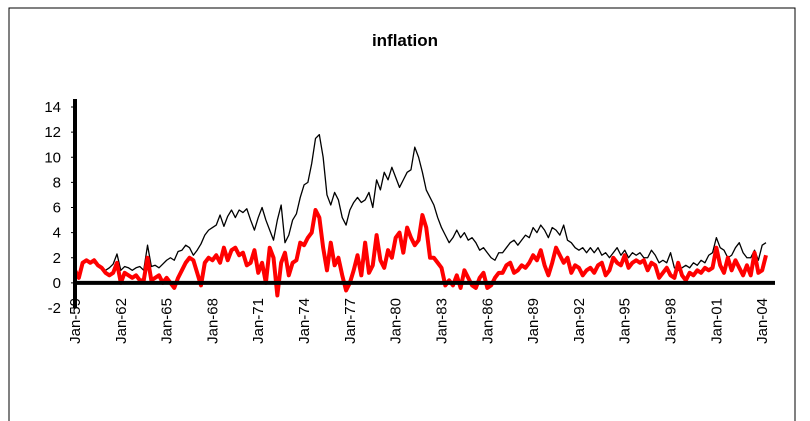  I want to click on y-tick-label: 2, so click(57, 258).